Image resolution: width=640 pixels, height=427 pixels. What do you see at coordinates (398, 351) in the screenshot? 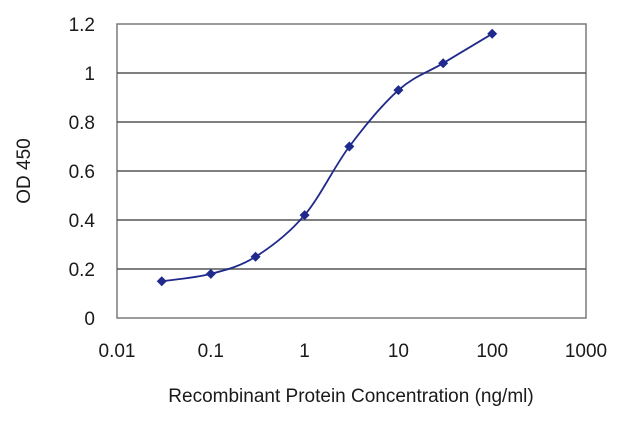
I see `x-tick-label-3: 10` at bounding box center [398, 351].